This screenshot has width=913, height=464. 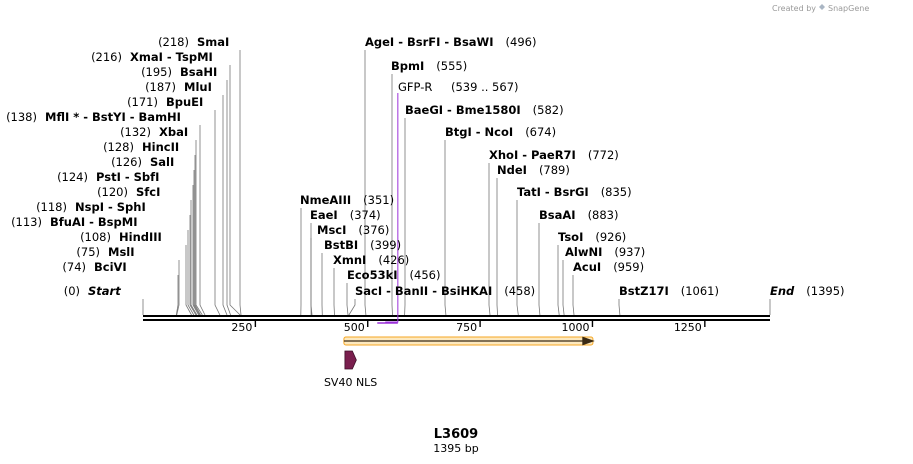 I want to click on site-eaei-position: (374), so click(x=365, y=215).